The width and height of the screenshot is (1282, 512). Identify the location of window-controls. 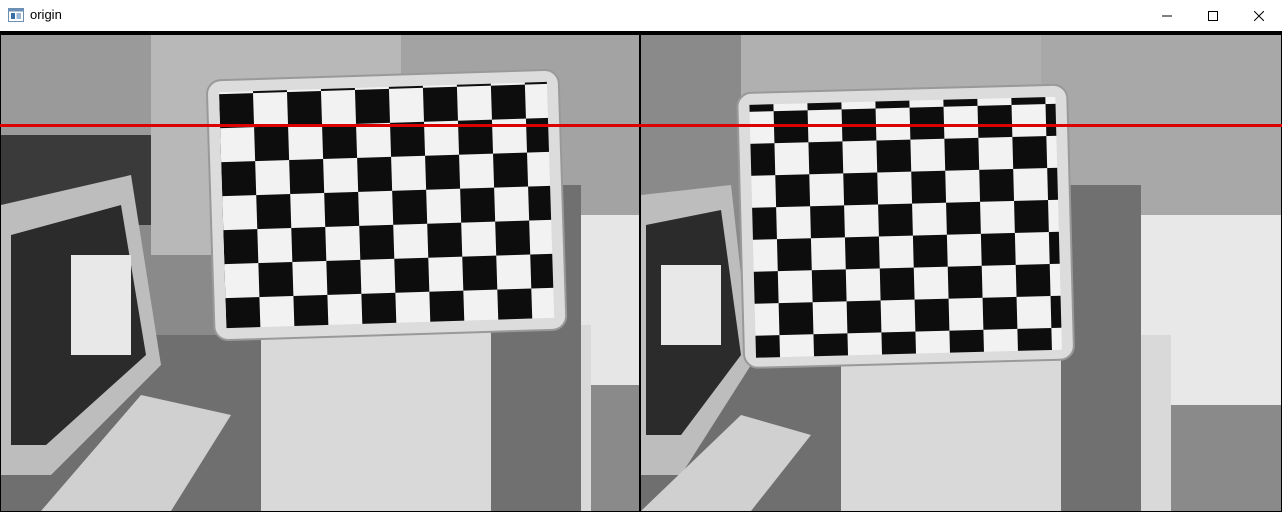
(1213, 15).